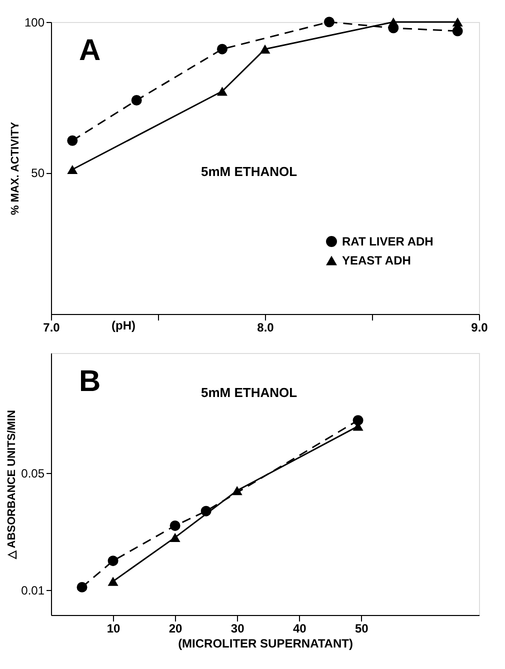 The height and width of the screenshot is (669, 505). What do you see at coordinates (299, 629) in the screenshot?
I see `x-tick-label: 40` at bounding box center [299, 629].